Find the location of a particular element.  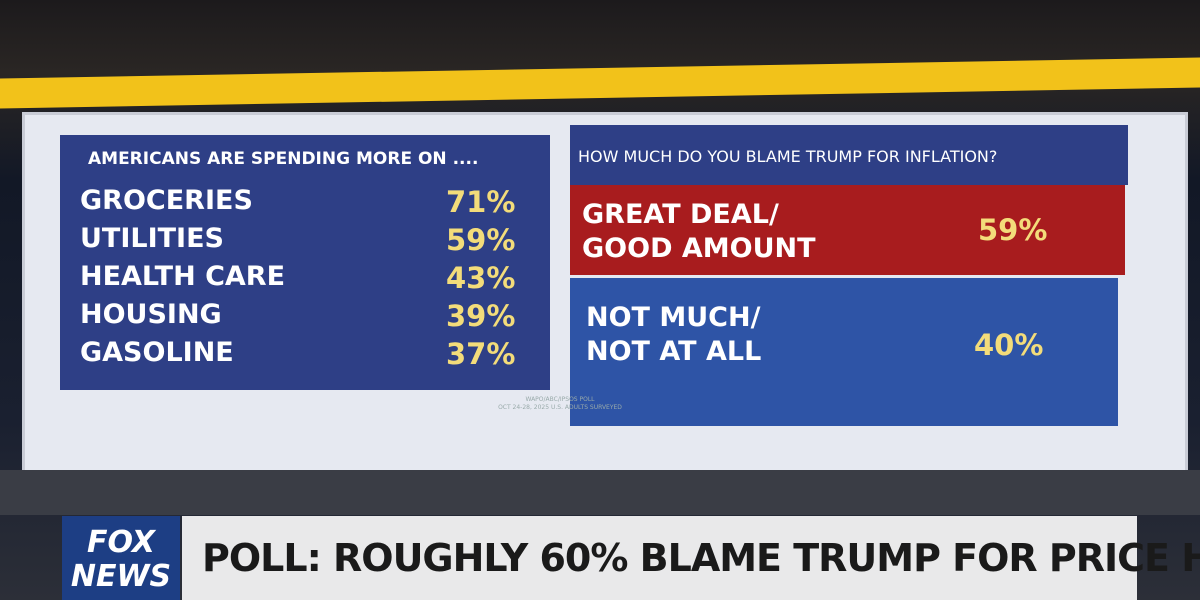

item-label: UTILITIES is located at coordinates (152, 238).